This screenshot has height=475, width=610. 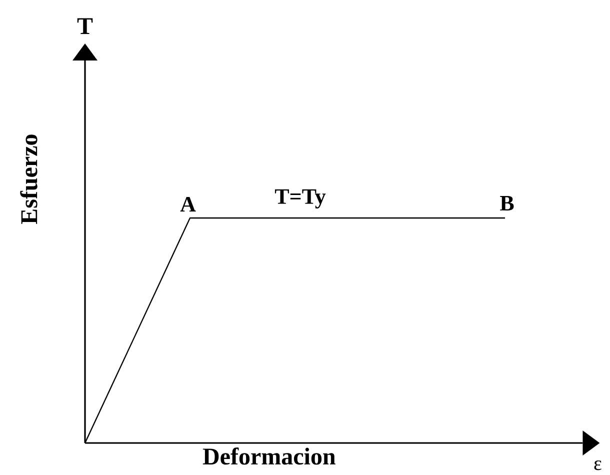 What do you see at coordinates (29, 179) in the screenshot?
I see `y-axis-title: Esfuerzo` at bounding box center [29, 179].